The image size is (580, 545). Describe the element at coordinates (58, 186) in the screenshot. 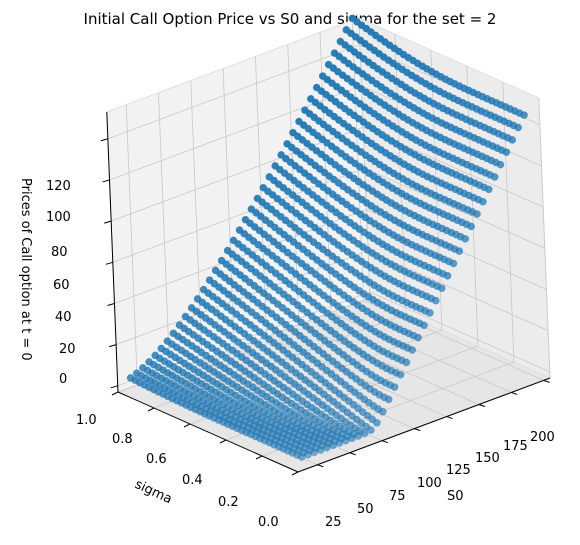

I see `z-tick-label: 120` at that location.